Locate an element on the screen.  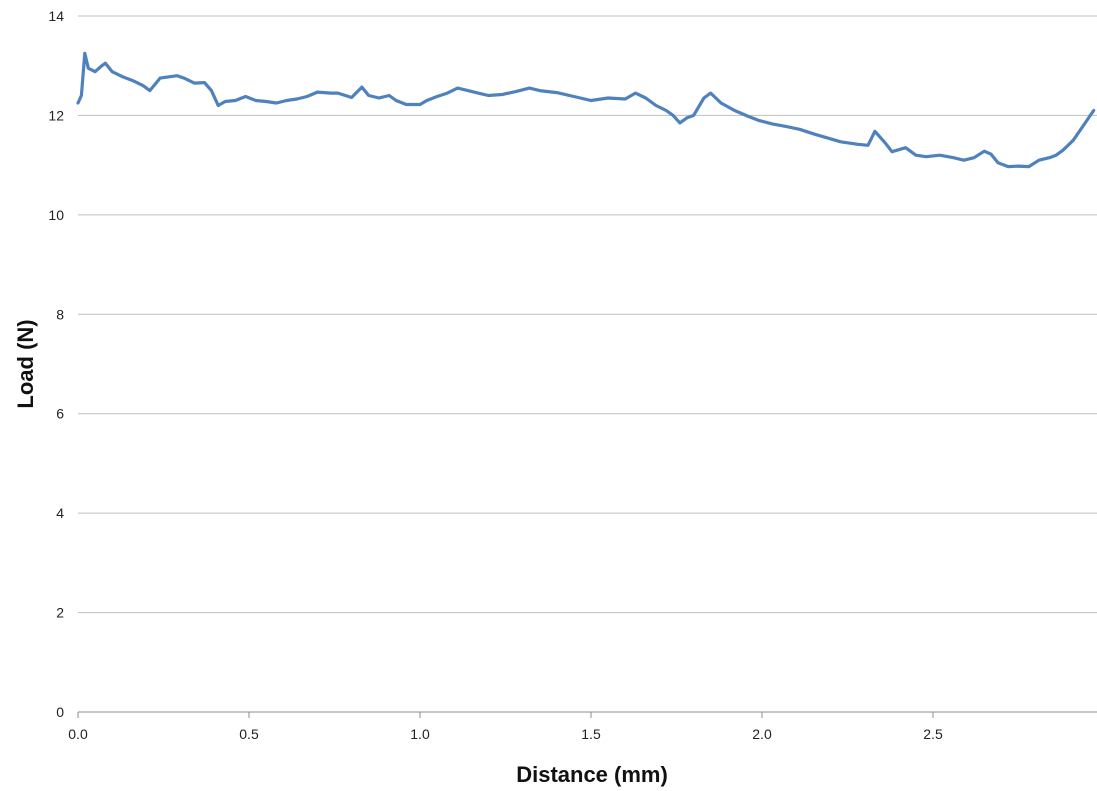
y-tick-label: 10 is located at coordinates (56, 215).